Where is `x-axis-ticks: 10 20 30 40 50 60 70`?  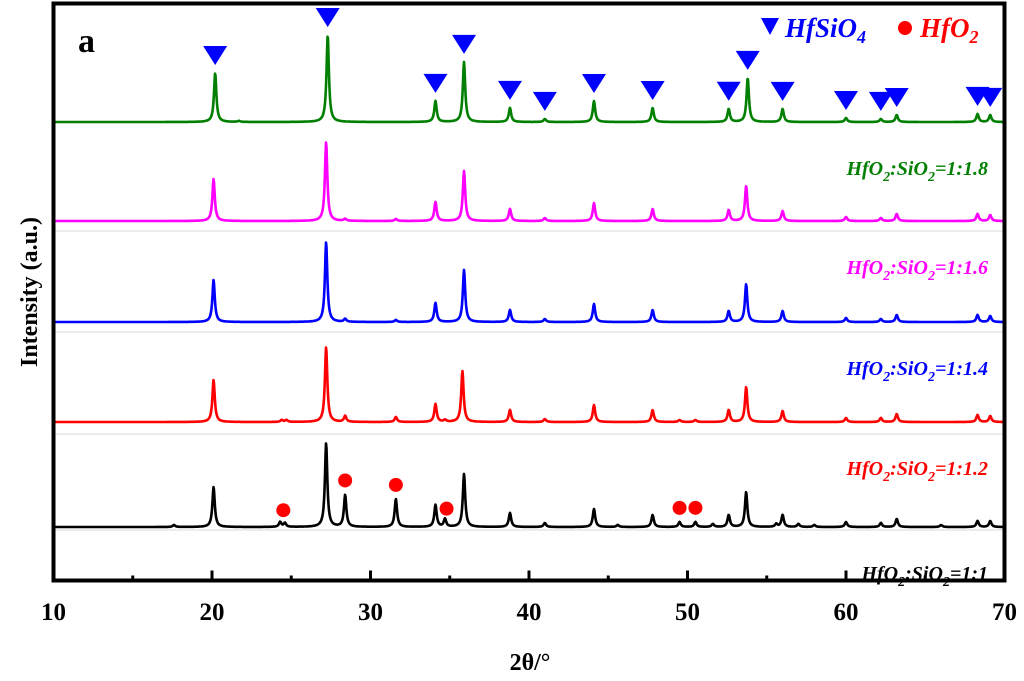
x-axis-ticks: 10 20 30 40 50 60 70 is located at coordinates (529, 598).